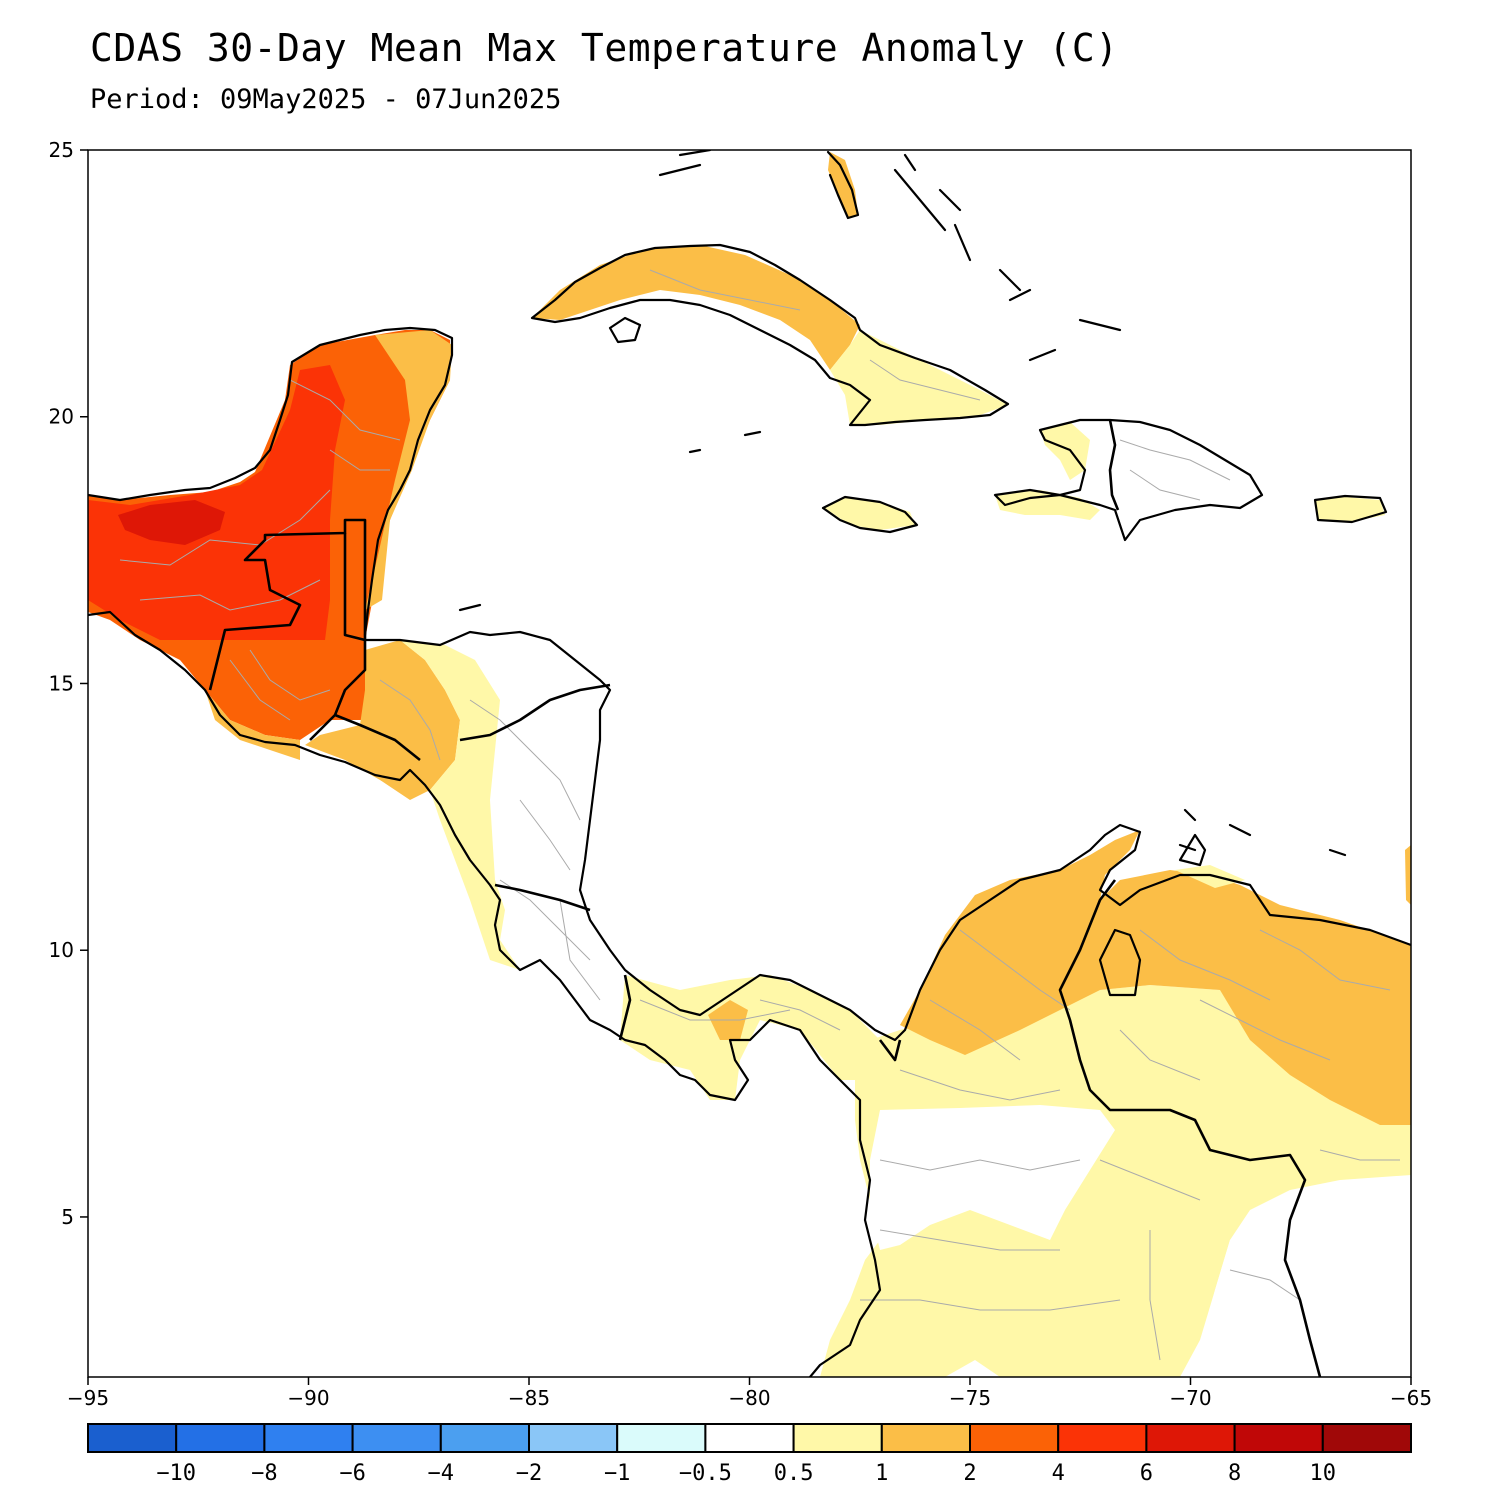 The height and width of the screenshot is (1500, 1500). Describe the element at coordinates (881, 1473) in the screenshot. I see `colorbar-label: 1` at that location.